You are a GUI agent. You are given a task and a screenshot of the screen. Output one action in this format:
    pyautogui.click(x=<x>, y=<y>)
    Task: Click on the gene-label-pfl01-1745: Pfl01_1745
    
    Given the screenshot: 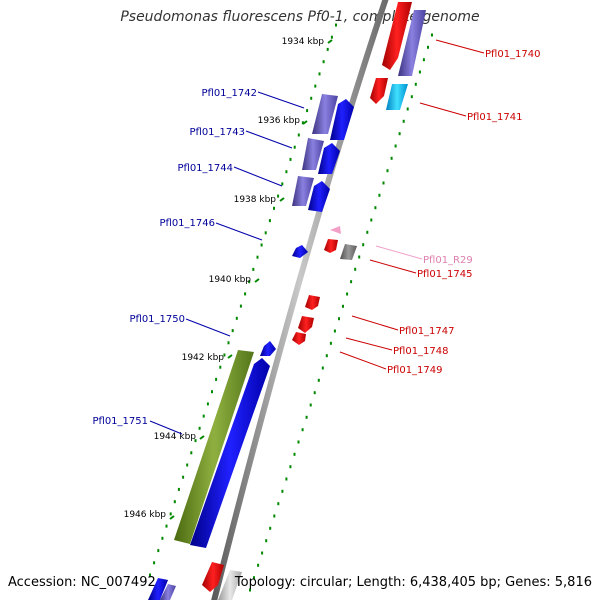 What is the action you would take?
    pyautogui.click(x=445, y=274)
    